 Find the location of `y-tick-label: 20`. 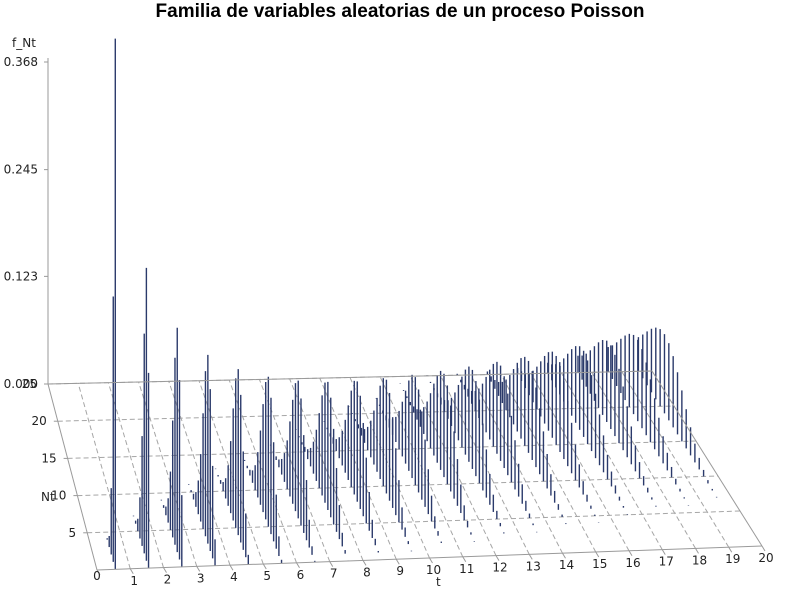

y-tick-label: 20 is located at coordinates (39, 421).